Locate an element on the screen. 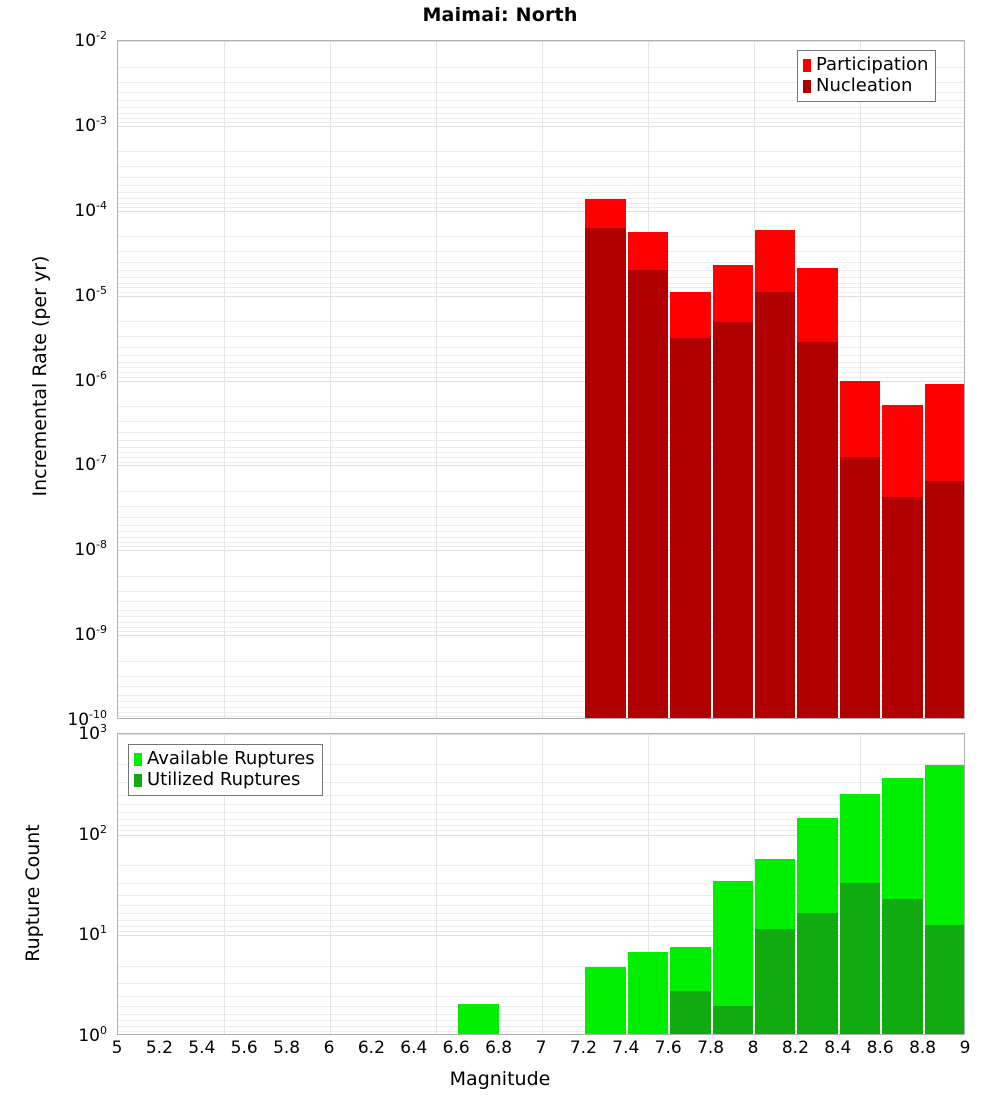 The height and width of the screenshot is (1100, 1000). legend-label: Nucleation is located at coordinates (864, 85).